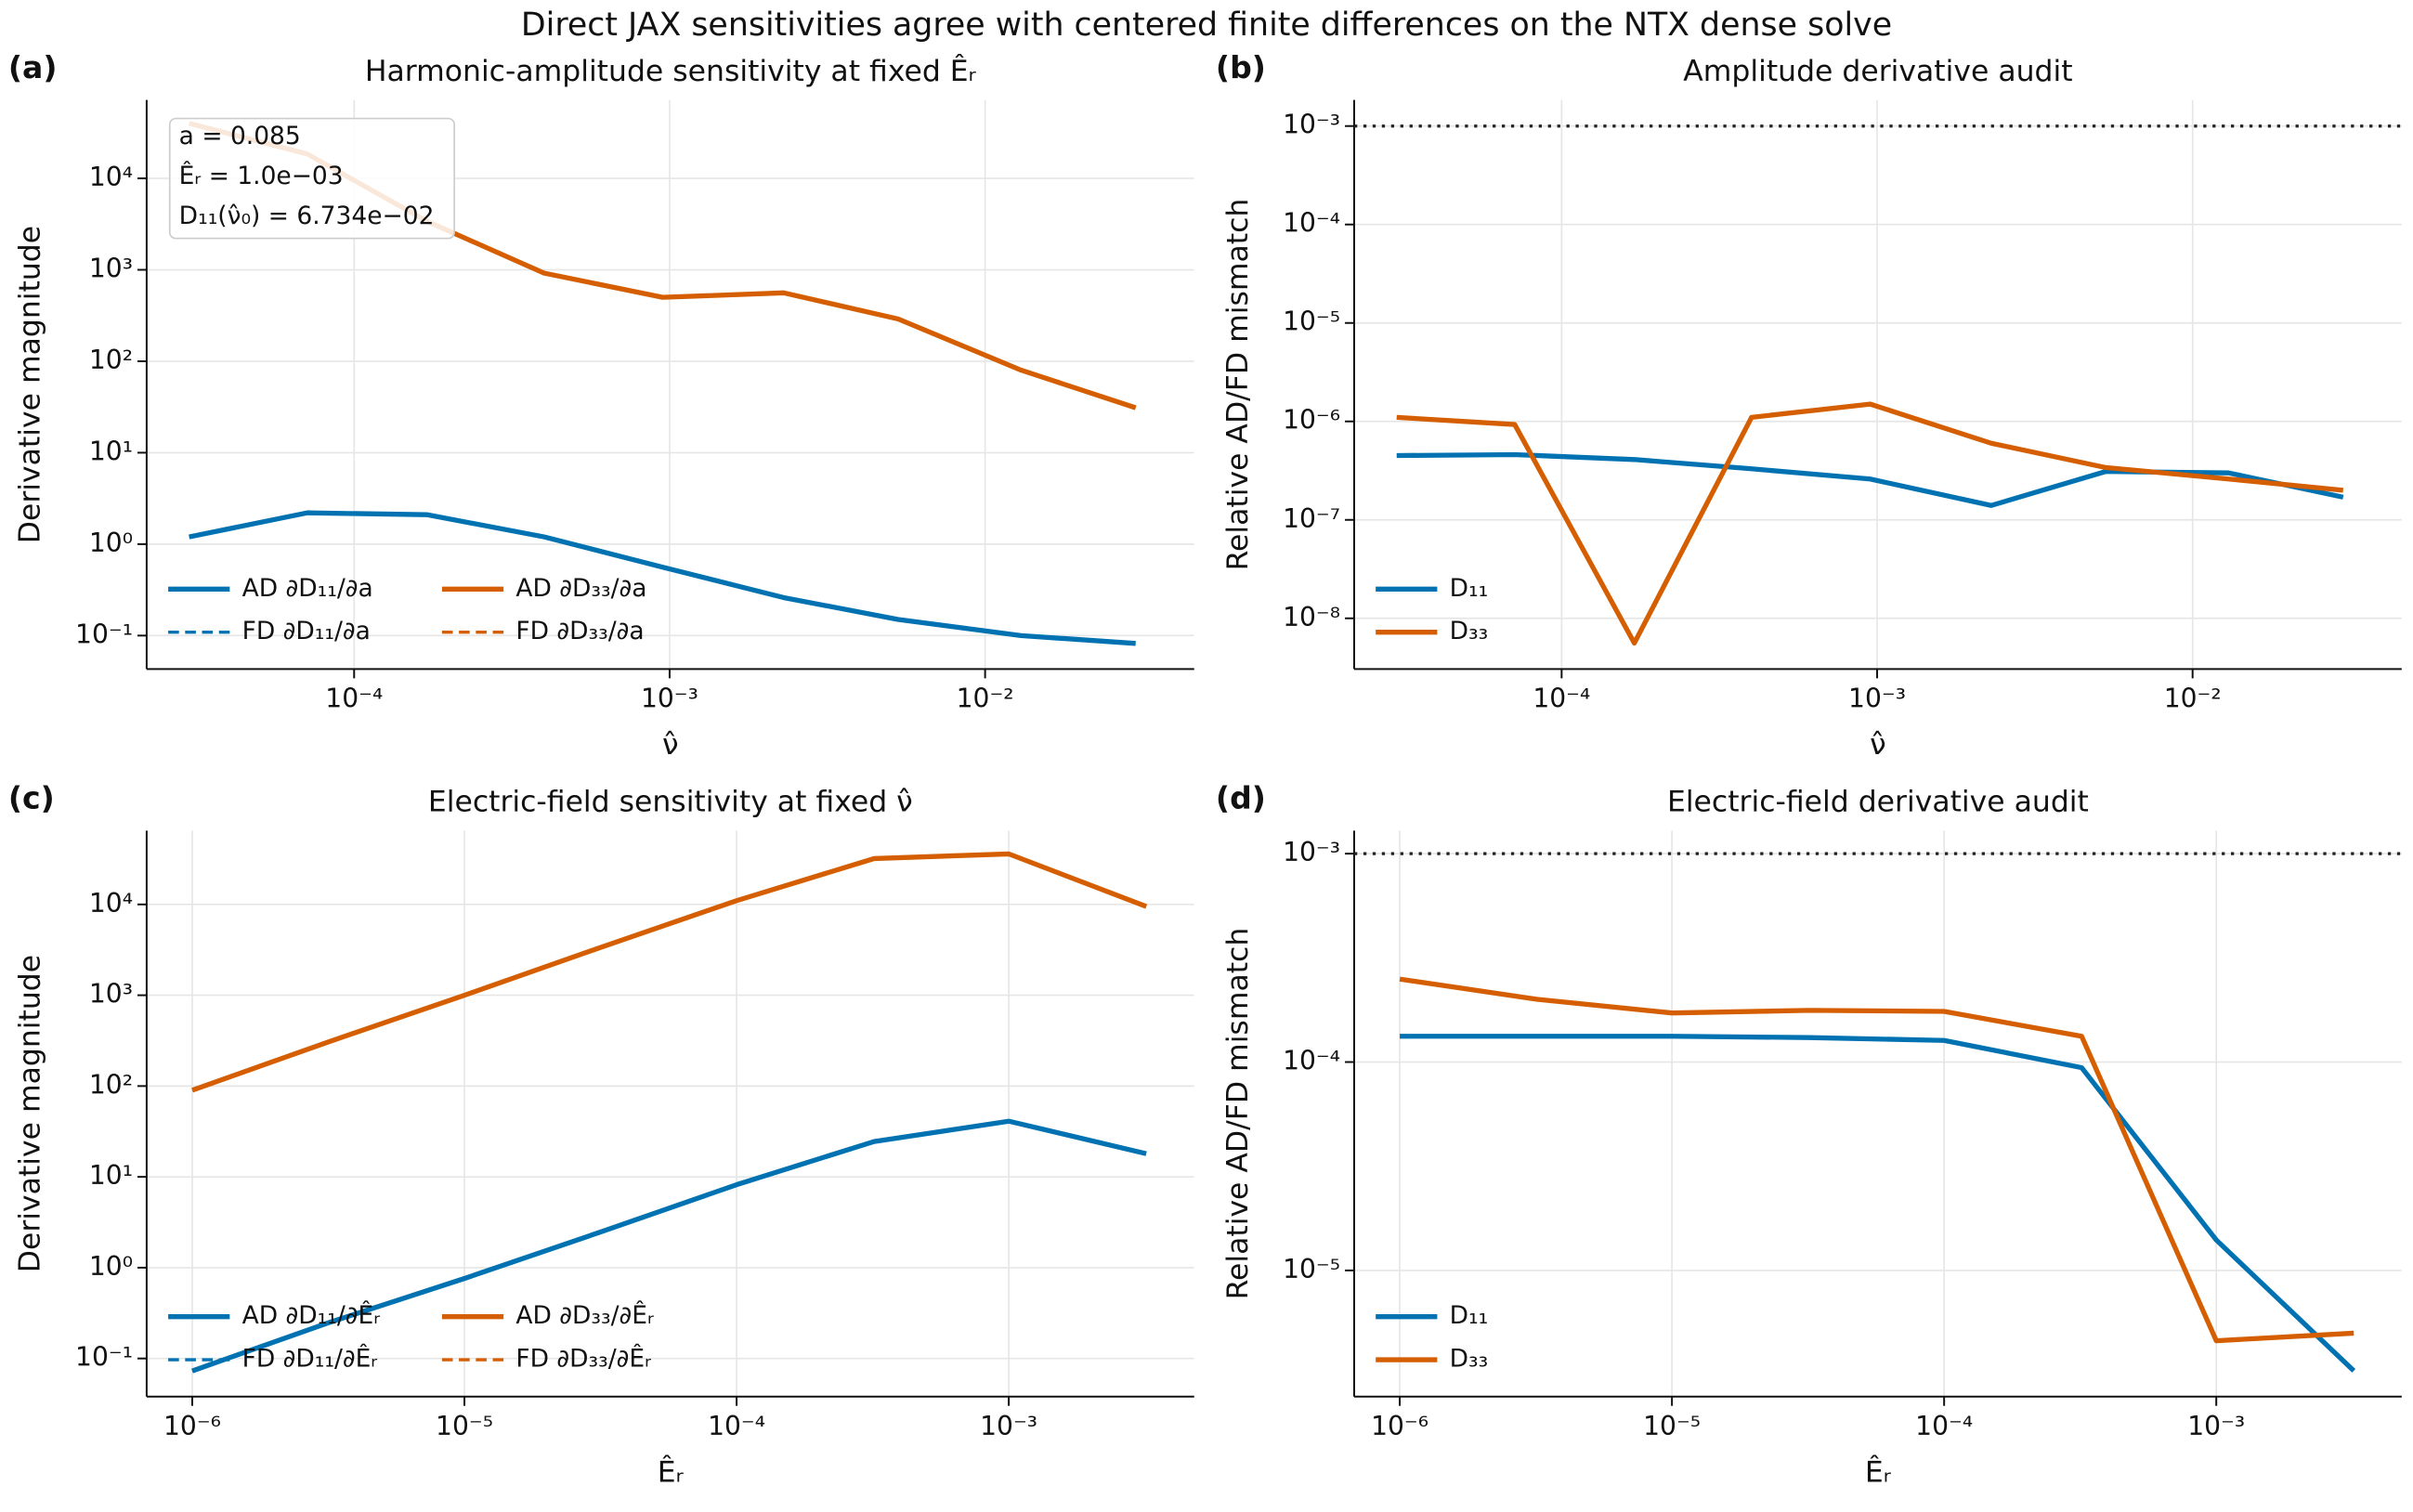 This screenshot has height=1512, width=2413. What do you see at coordinates (261, 175) in the screenshot?
I see `annotation: Êᵣ = 1.0e−03` at bounding box center [261, 175].